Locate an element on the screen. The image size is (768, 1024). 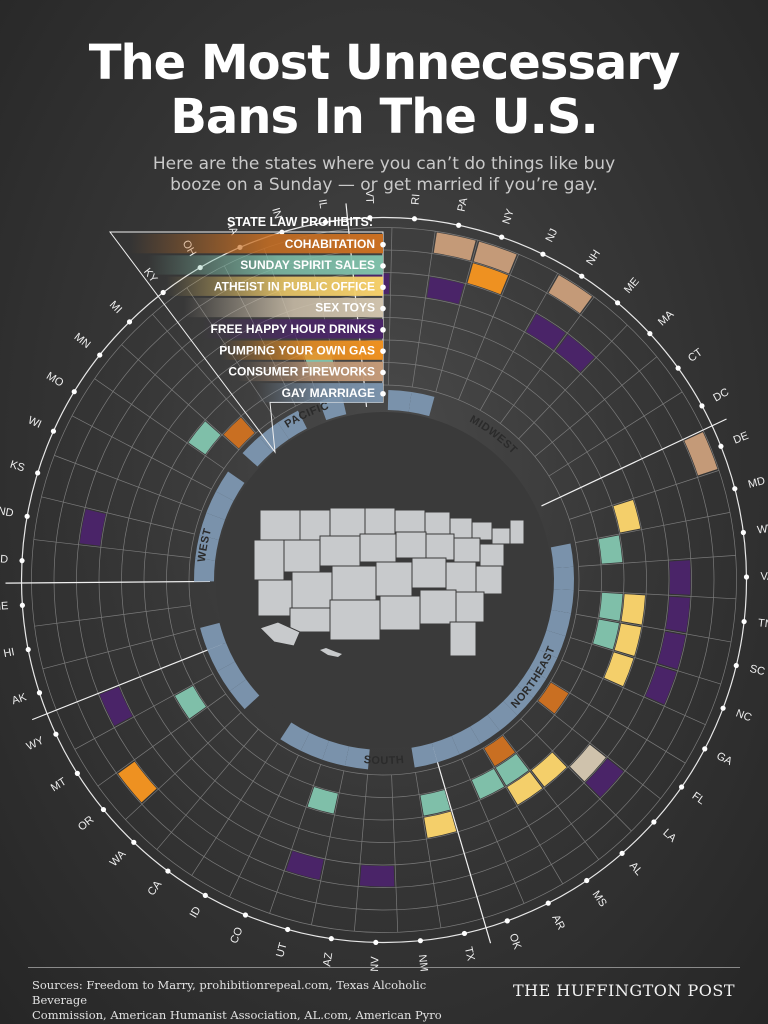
legend-title: STATE LAW PROHIBITS: is located at coordinates (300, 222).